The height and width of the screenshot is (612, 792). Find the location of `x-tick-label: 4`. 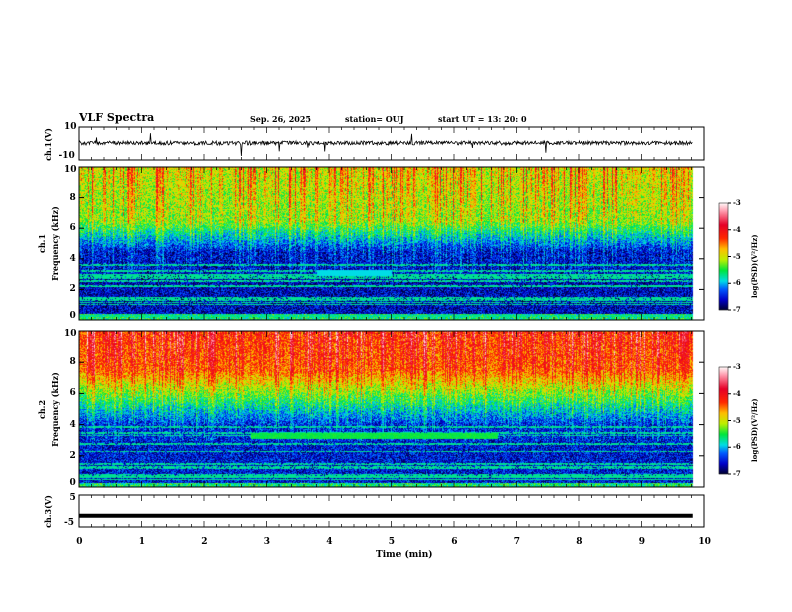

x-tick-label: 4 is located at coordinates (329, 542).